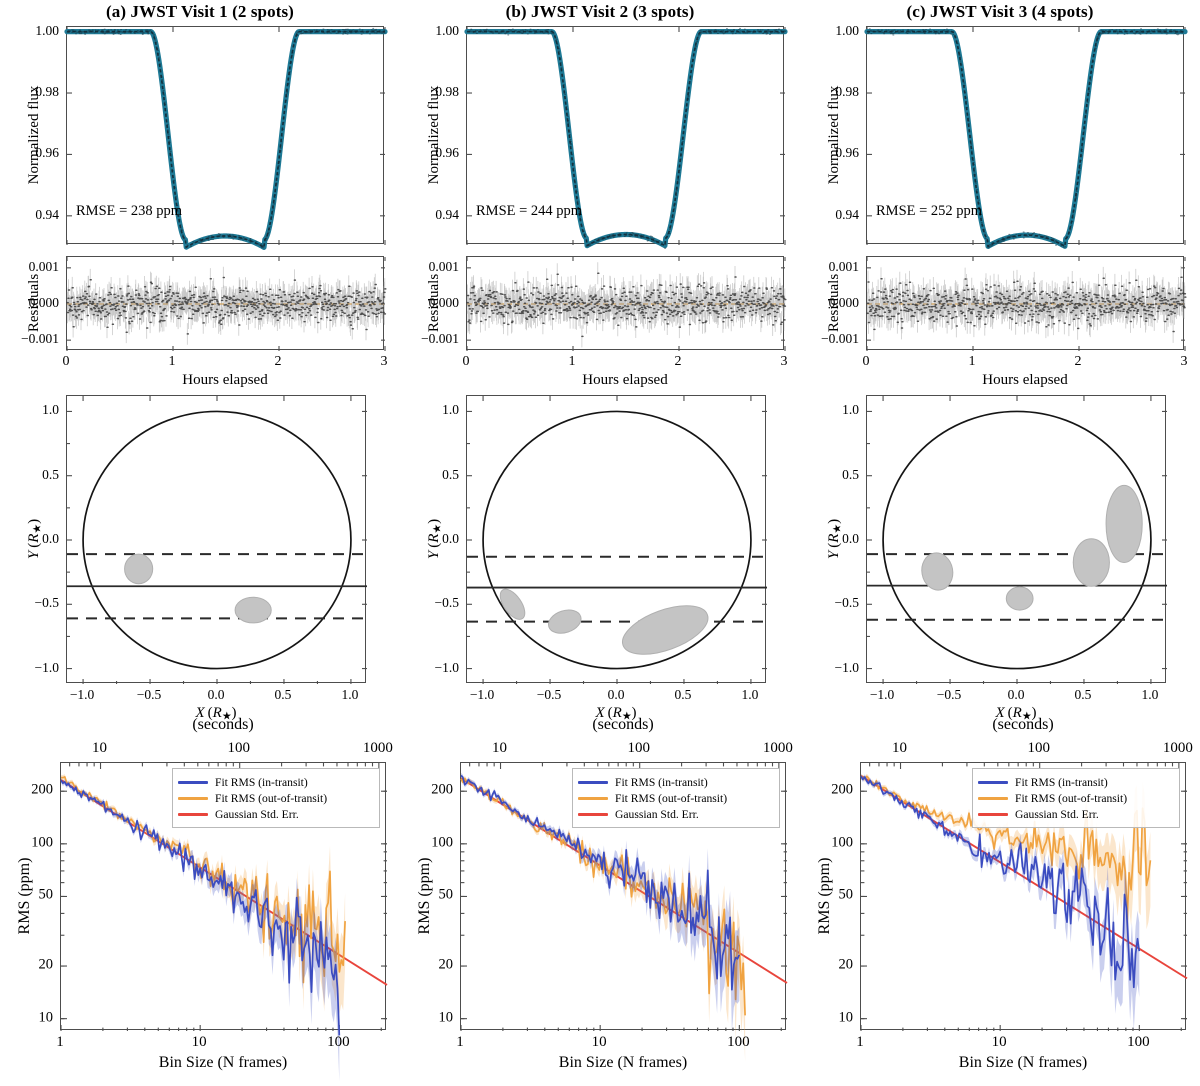 This screenshot has width=1200, height=1086. I want to click on disk-ytick-a-0: −1.0, so click(47, 667).